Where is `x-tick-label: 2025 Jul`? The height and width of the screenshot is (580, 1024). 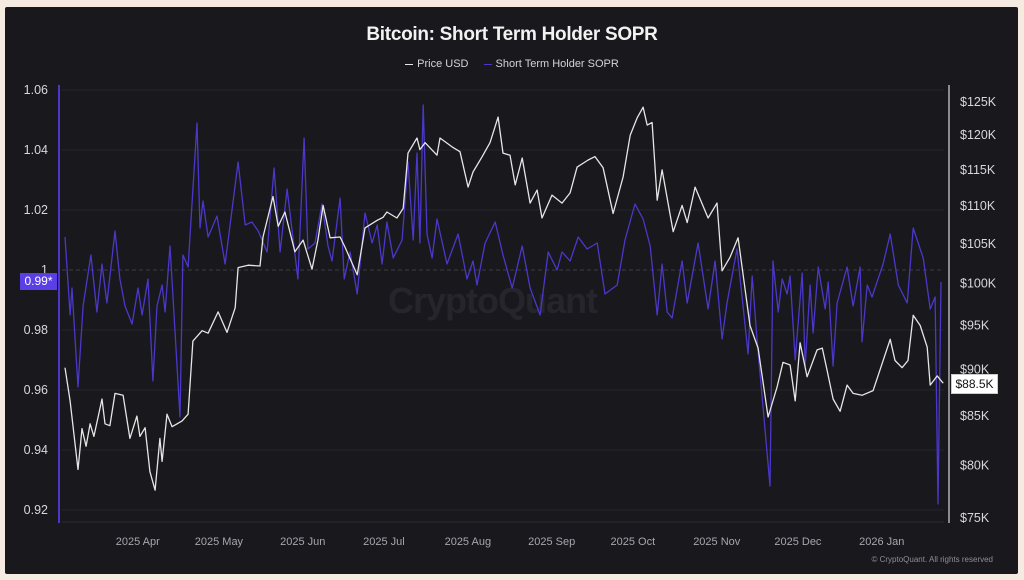
x-tick-label: 2025 Jul is located at coordinates (384, 542).